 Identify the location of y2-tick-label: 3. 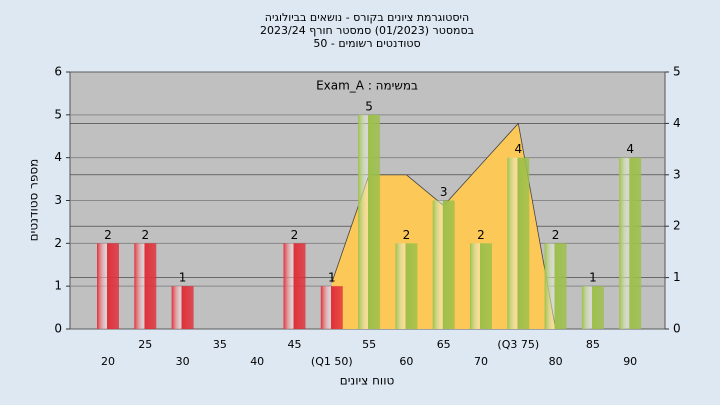
(677, 174).